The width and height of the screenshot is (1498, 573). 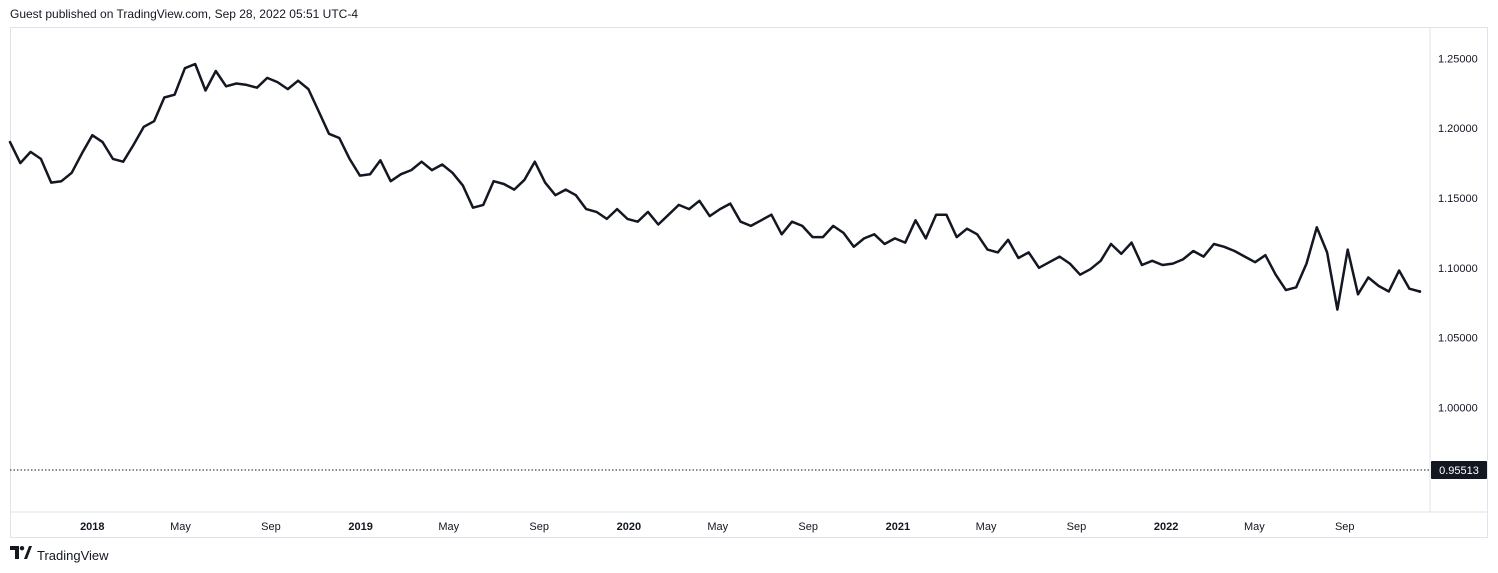 What do you see at coordinates (1458, 269) in the screenshot?
I see `y-tick-label: 1.10000` at bounding box center [1458, 269].